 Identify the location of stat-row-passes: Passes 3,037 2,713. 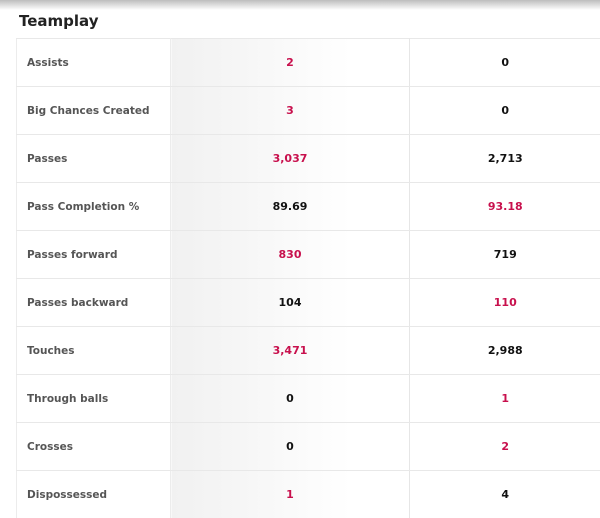
(308, 158).